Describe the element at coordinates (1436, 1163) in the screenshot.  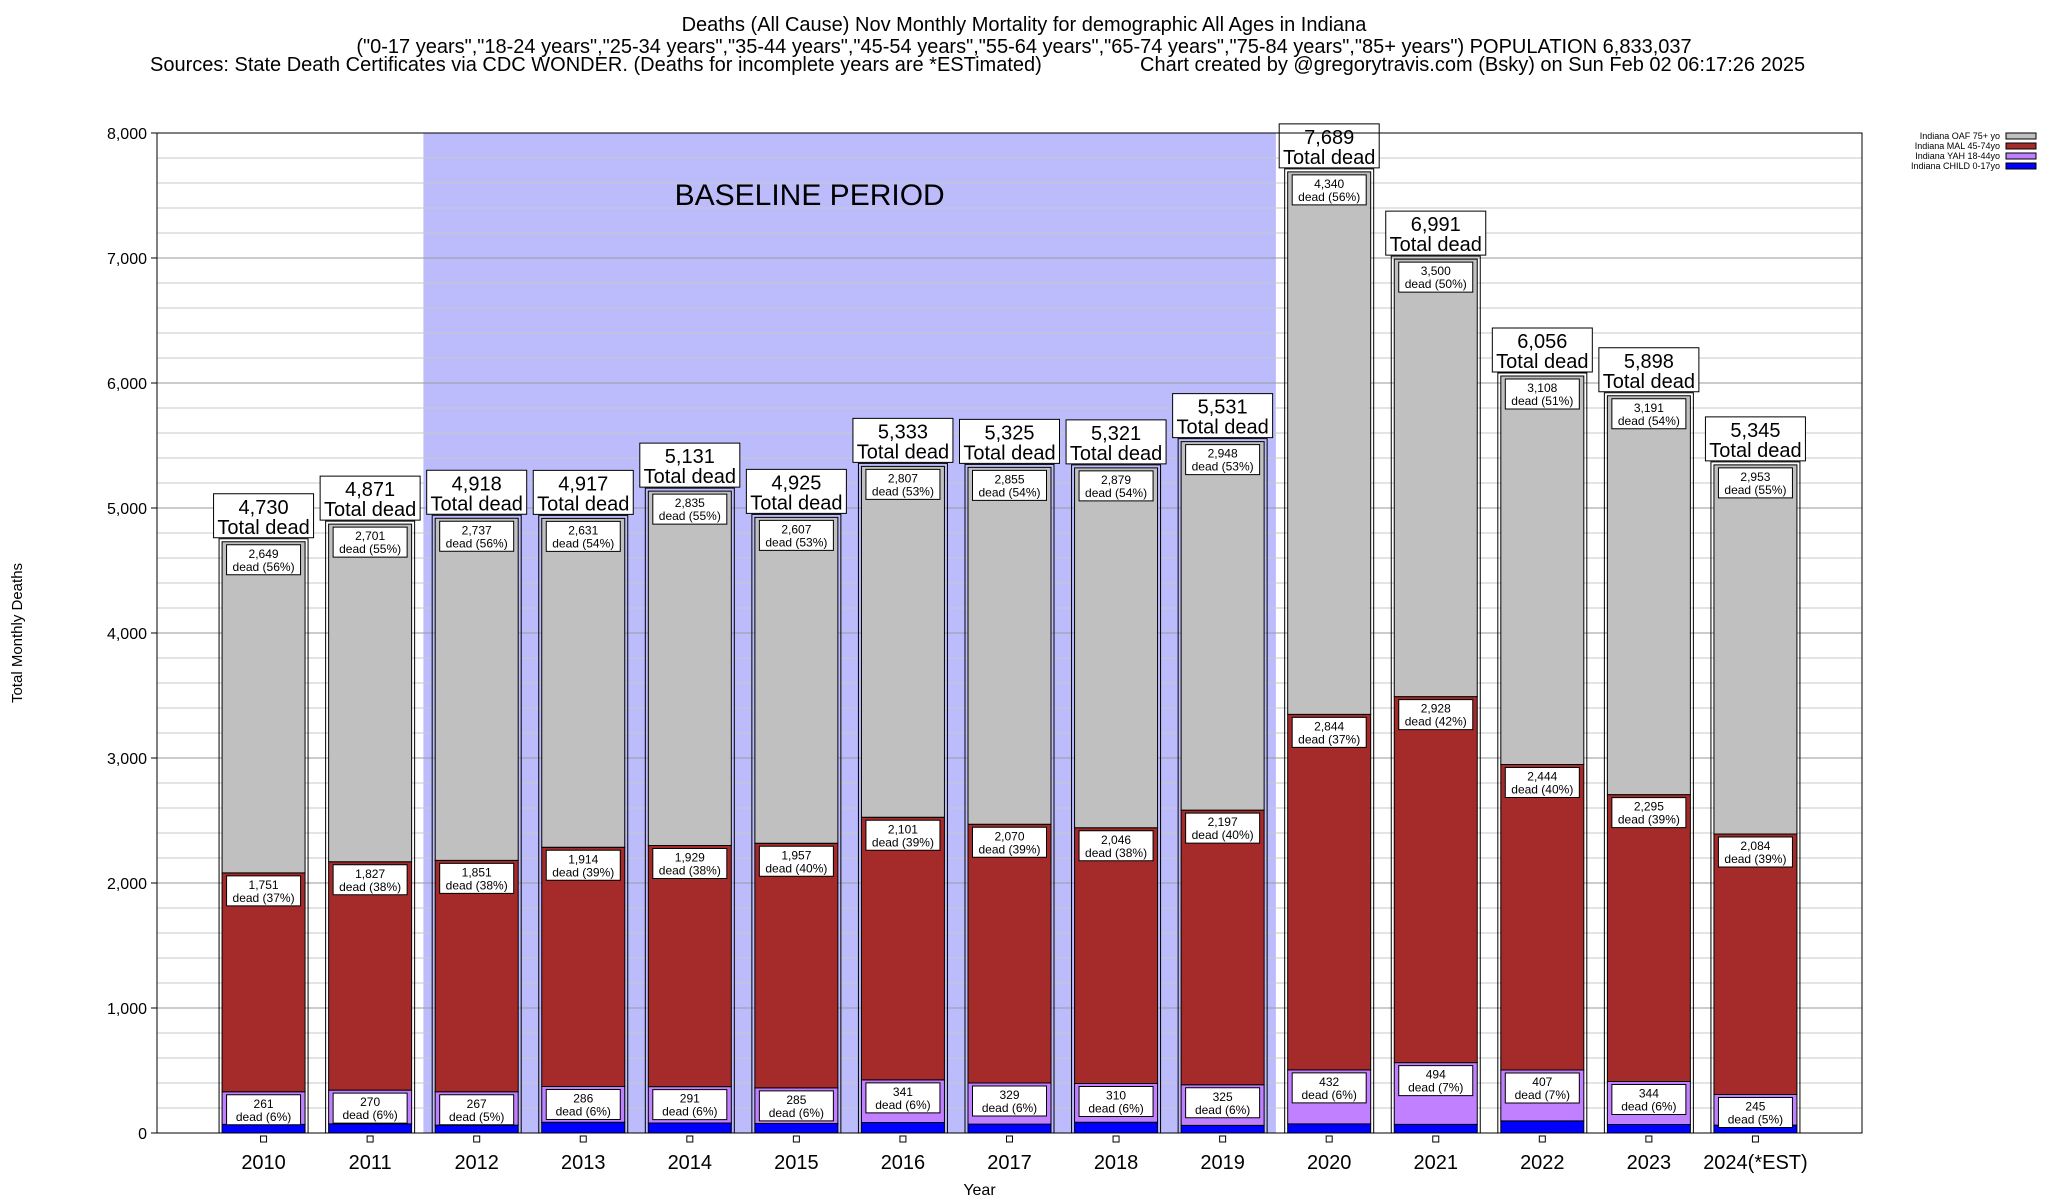
I see `x-tick-label: 2021` at that location.